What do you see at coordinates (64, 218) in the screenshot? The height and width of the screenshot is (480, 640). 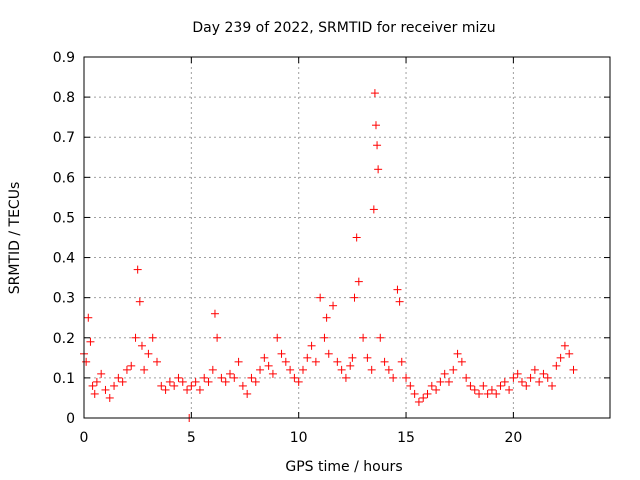 I see `y-tick-label: 0.5` at bounding box center [64, 218].